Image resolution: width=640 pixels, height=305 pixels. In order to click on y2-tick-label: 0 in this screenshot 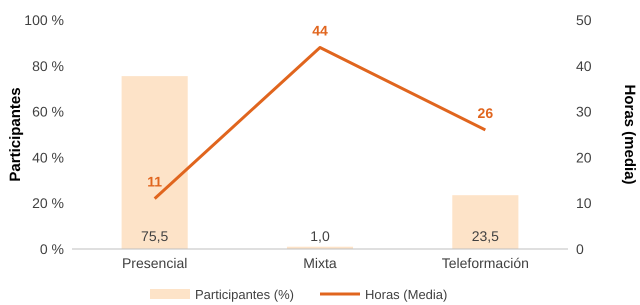, I will do `click(580, 249)`.